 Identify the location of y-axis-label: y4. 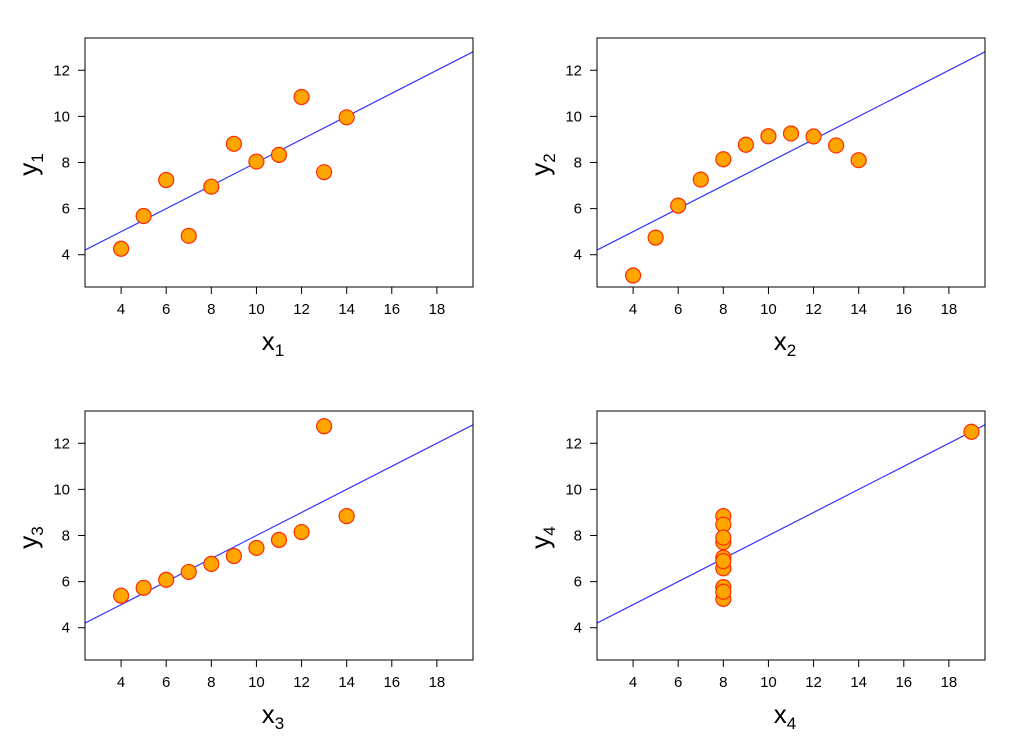
(542, 537).